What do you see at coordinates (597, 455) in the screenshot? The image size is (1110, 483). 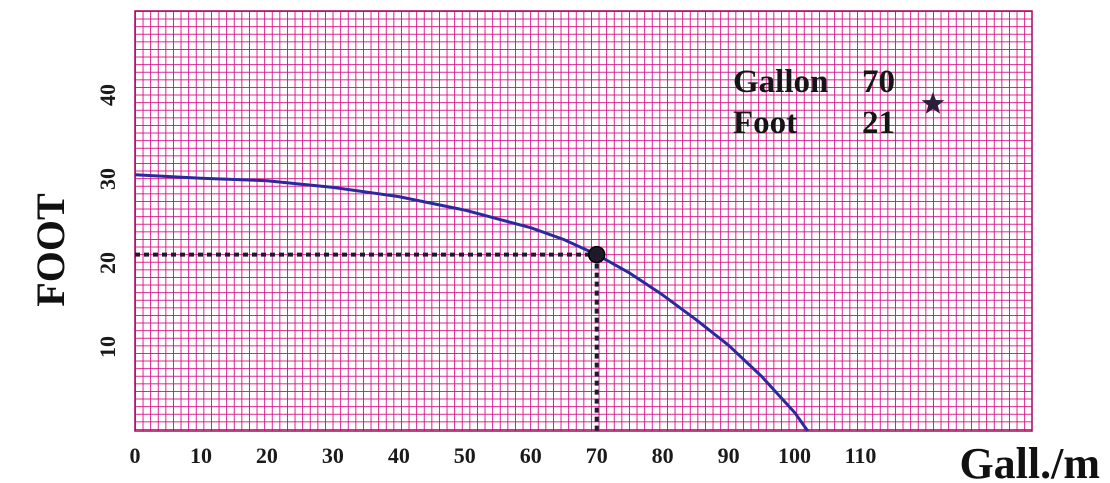 I see `x-tick-label: 70` at bounding box center [597, 455].